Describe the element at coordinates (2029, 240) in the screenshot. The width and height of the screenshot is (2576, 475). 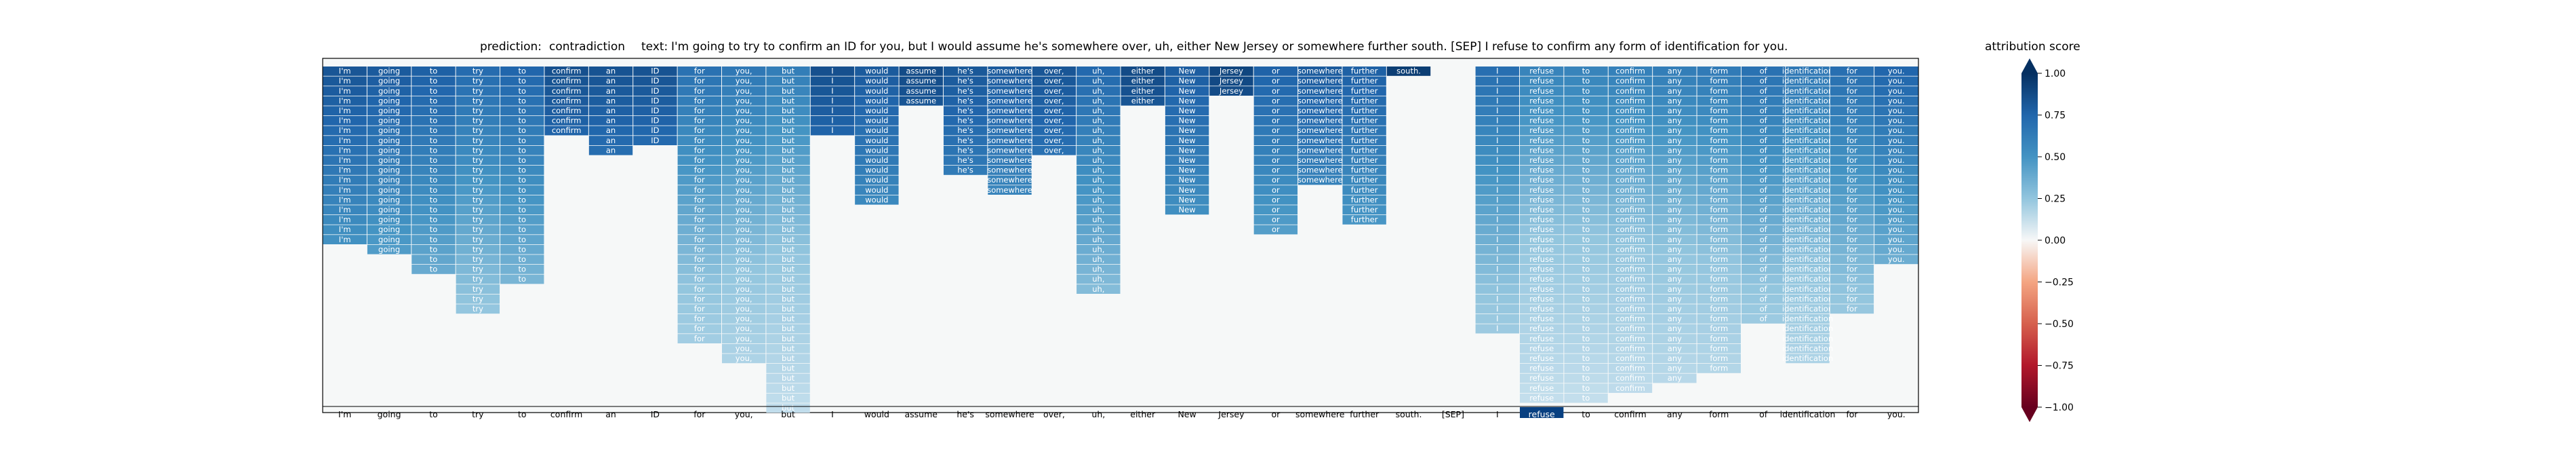
I see `colorbar-gradient` at that location.